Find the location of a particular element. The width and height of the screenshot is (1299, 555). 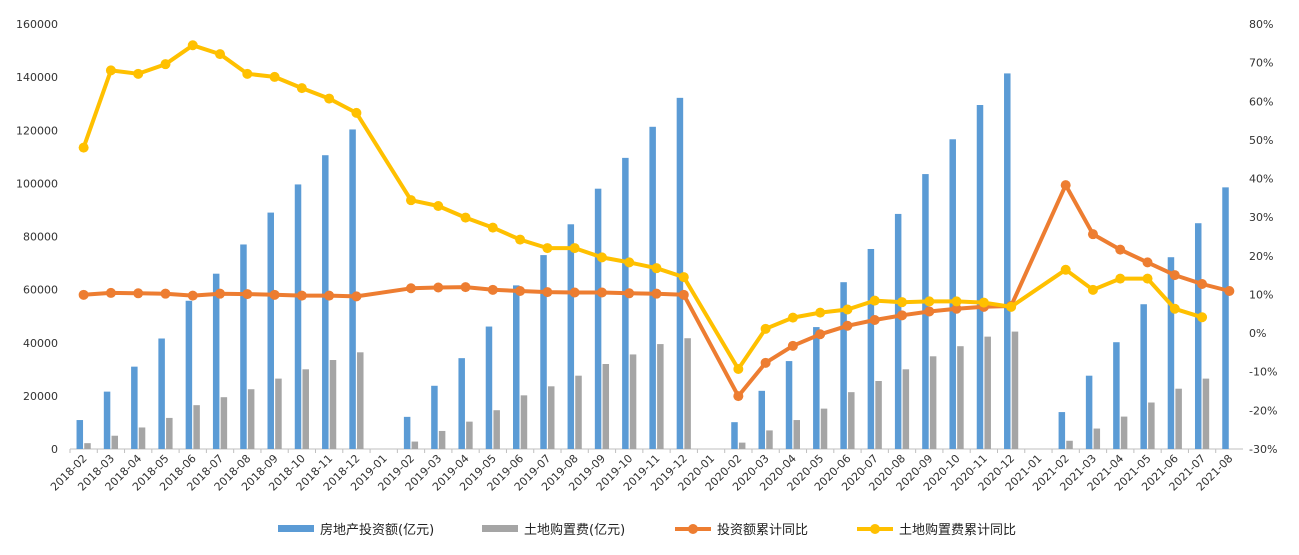

legend-swatch-marker is located at coordinates (693, 529).